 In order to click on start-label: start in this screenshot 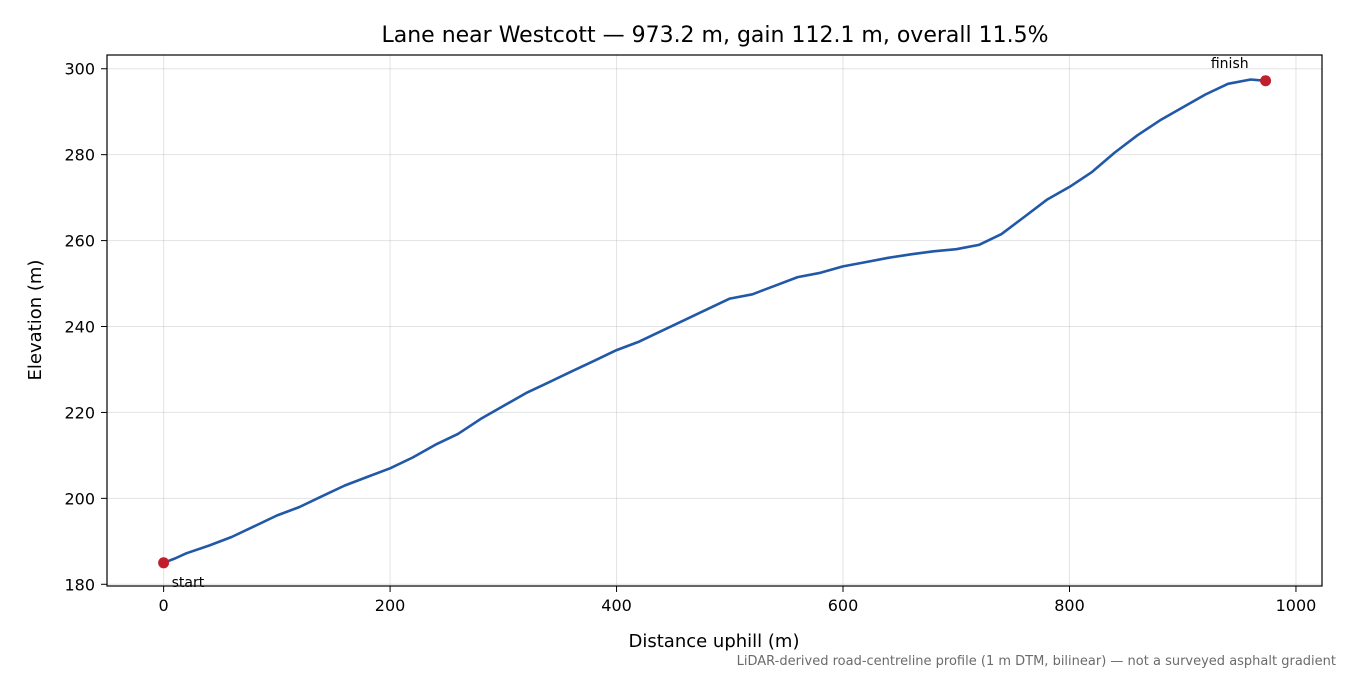, I will do `click(188, 583)`.